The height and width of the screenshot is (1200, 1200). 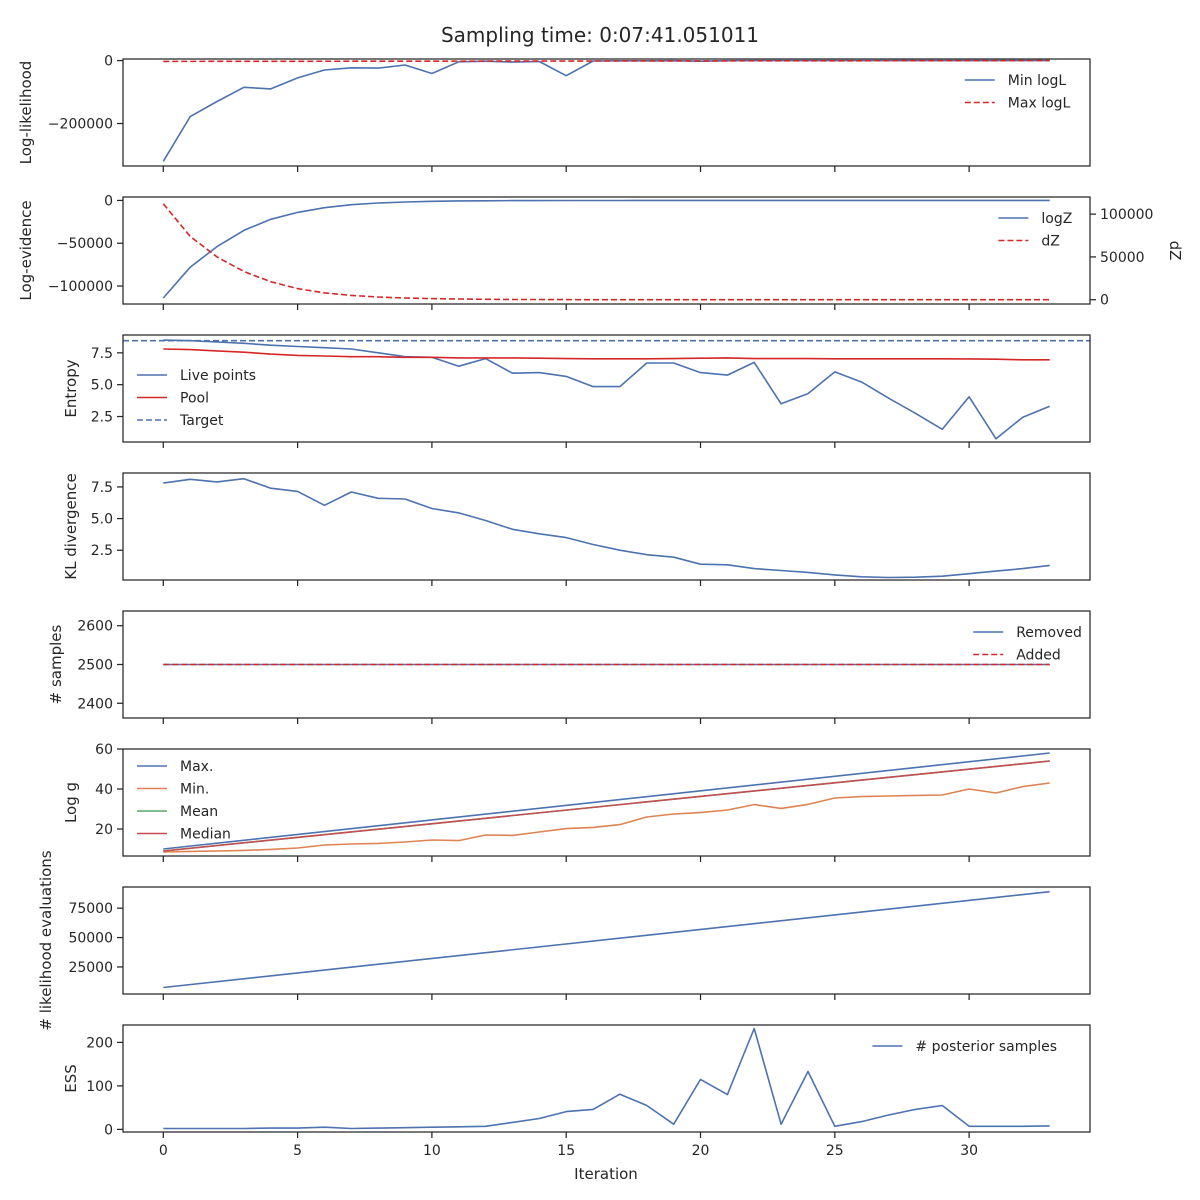 I want to click on legend-label-4-1: Added, so click(x=1038, y=656).